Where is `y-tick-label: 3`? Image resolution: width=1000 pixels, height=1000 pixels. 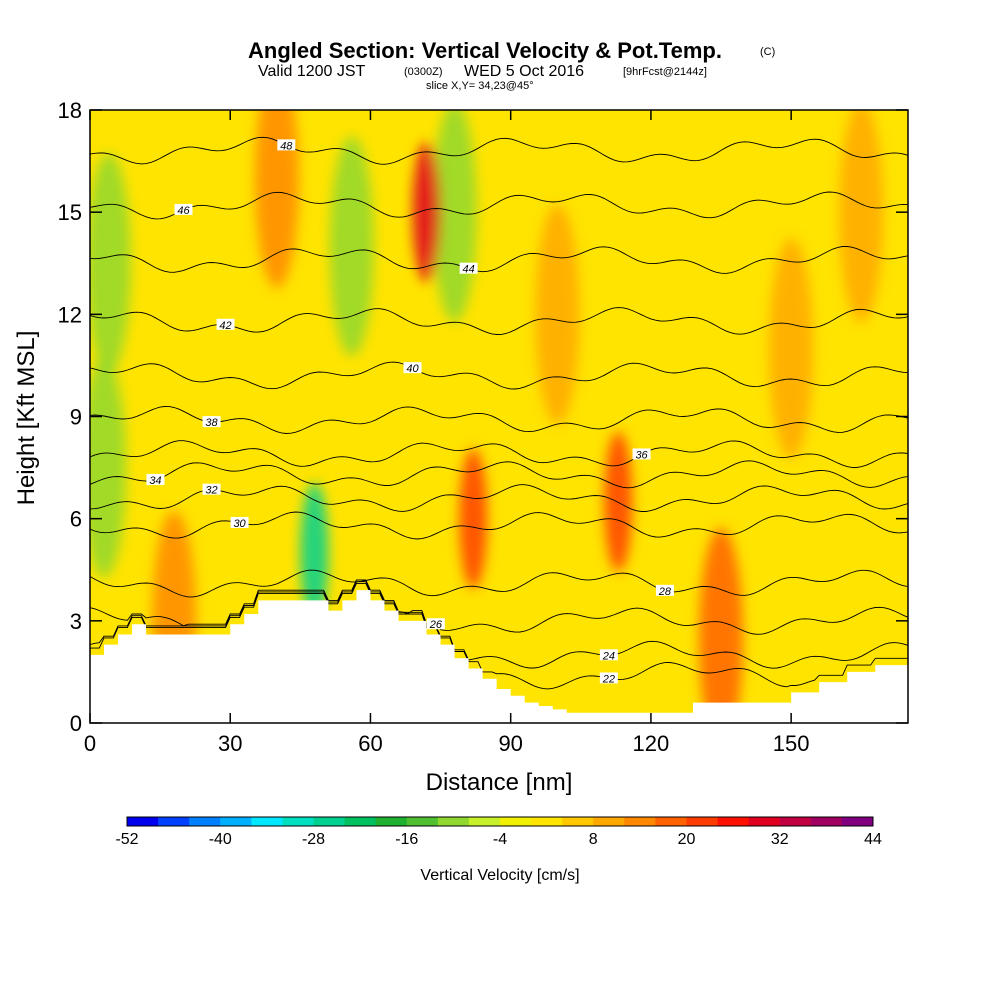
y-tick-label: 3 is located at coordinates (76, 621).